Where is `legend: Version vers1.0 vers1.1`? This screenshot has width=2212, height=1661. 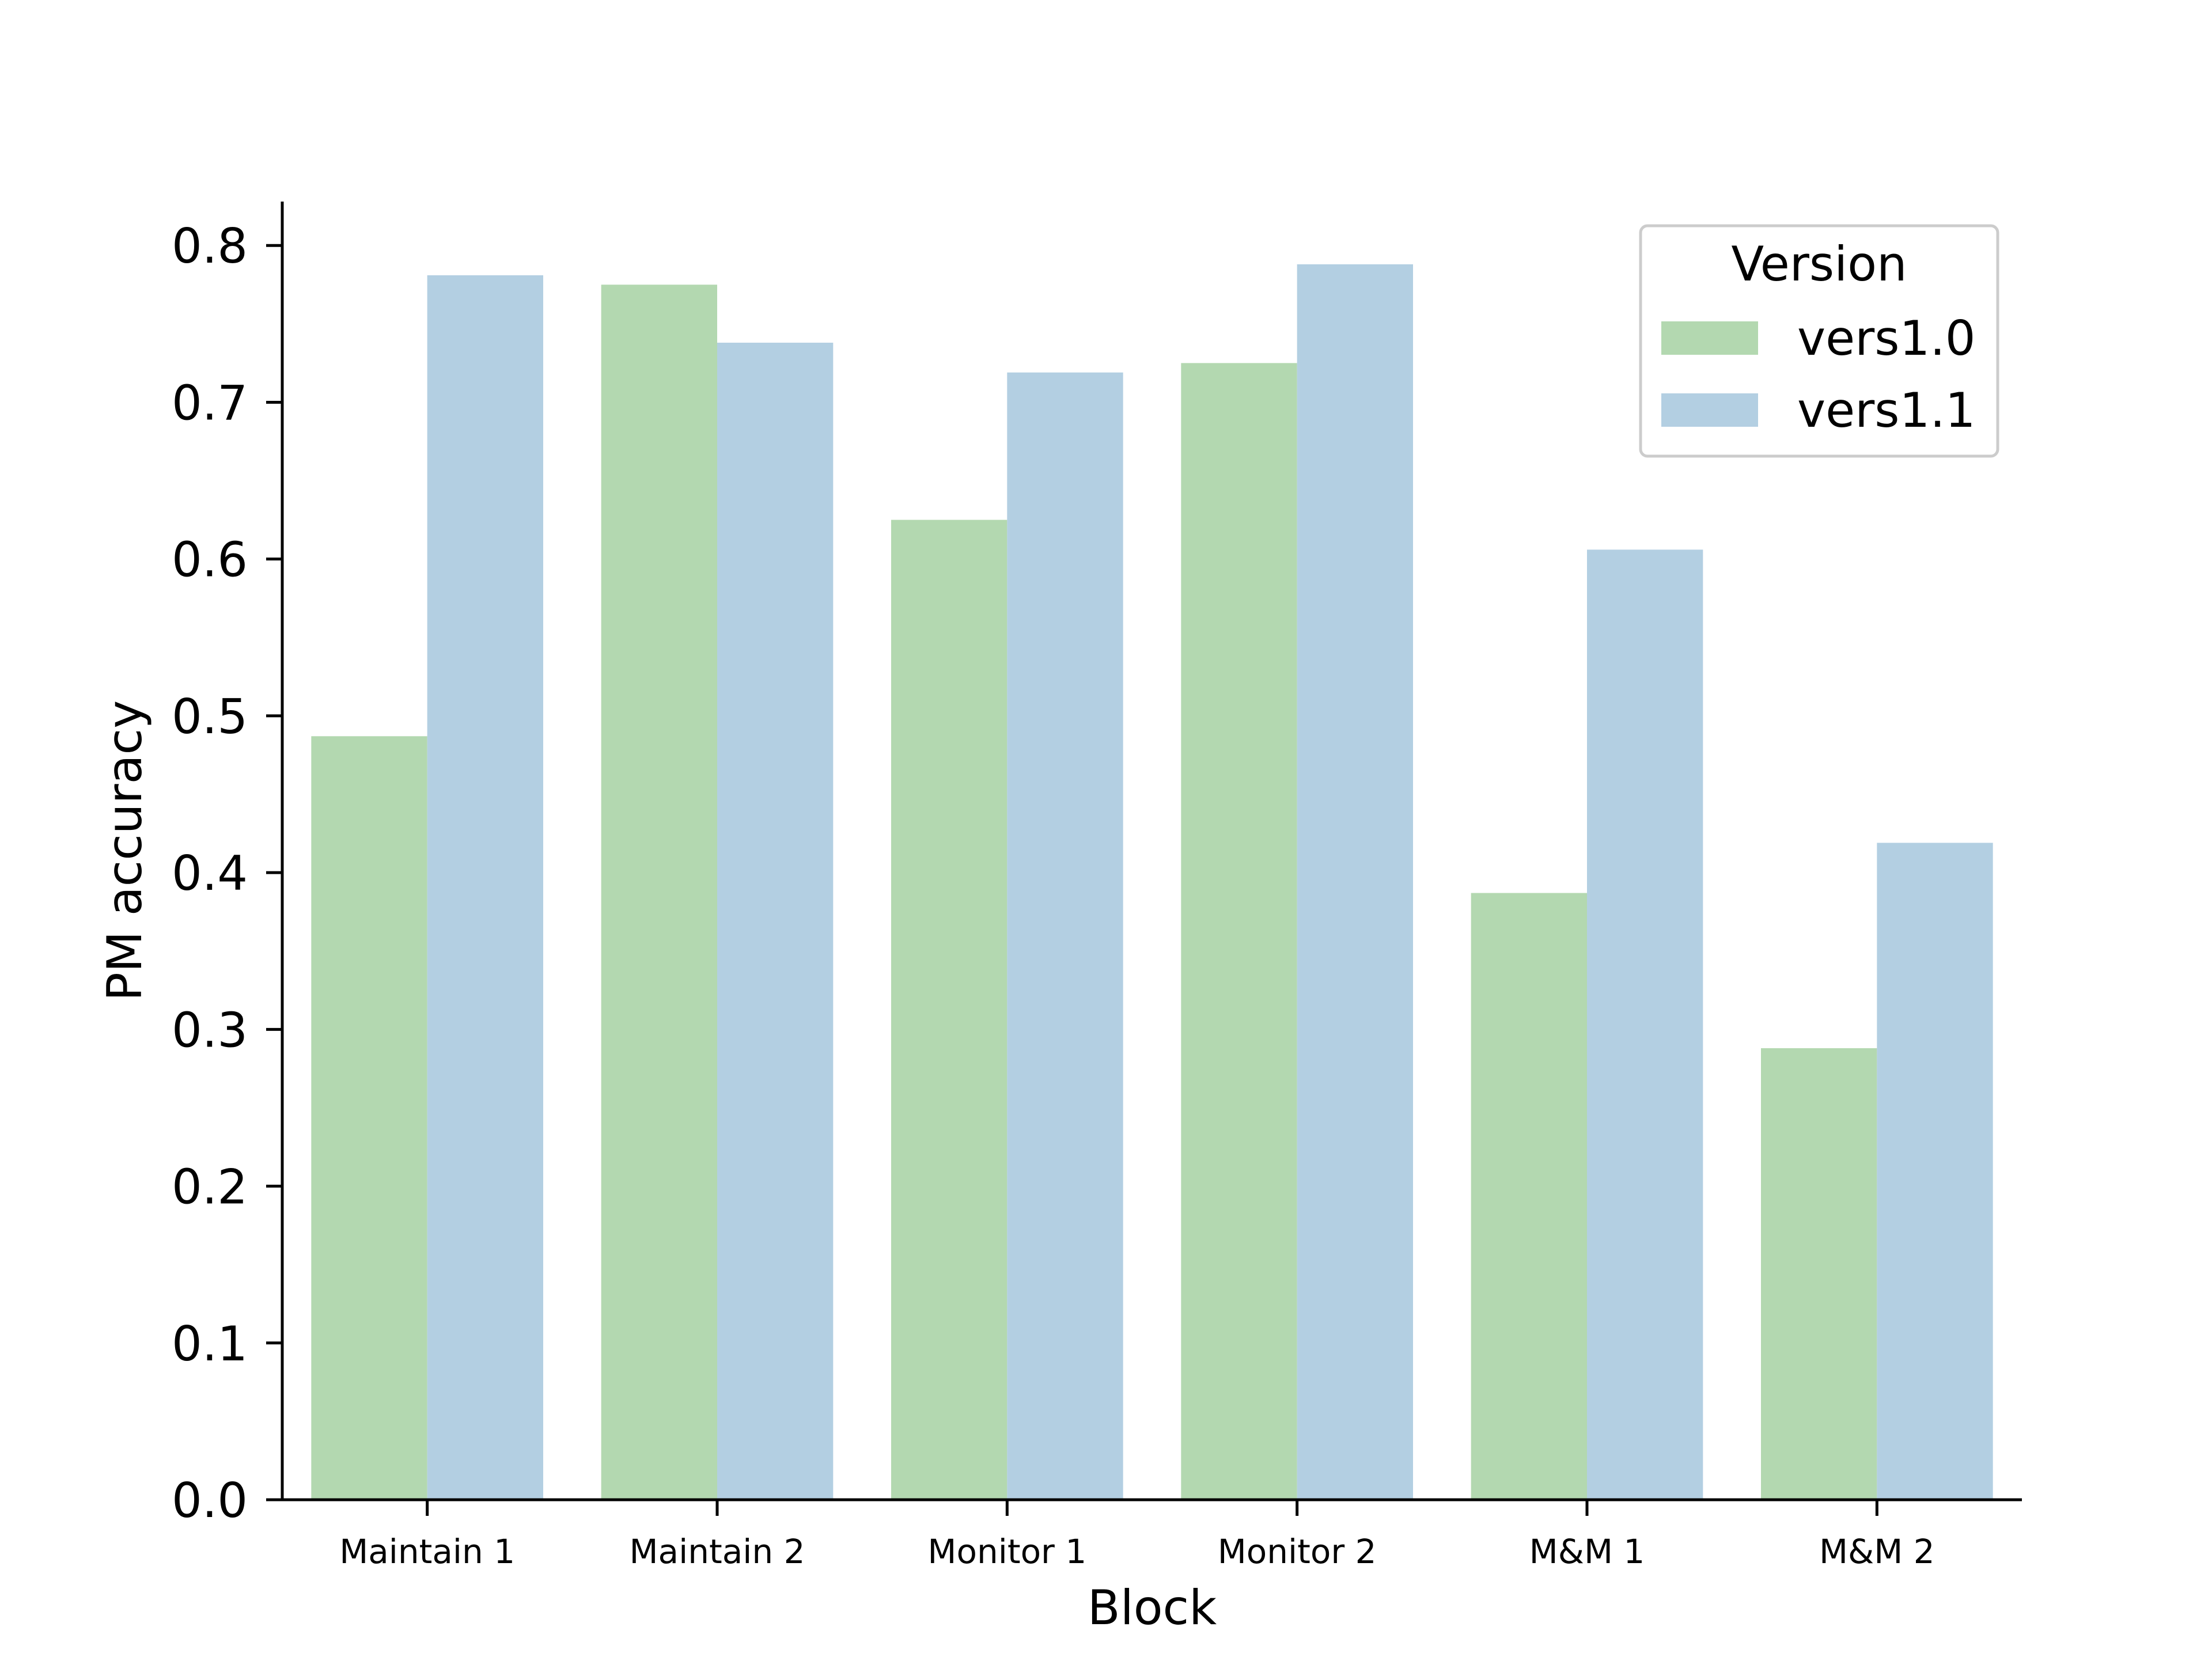
legend: Version vers1.0 vers1.1 is located at coordinates (1819, 341).